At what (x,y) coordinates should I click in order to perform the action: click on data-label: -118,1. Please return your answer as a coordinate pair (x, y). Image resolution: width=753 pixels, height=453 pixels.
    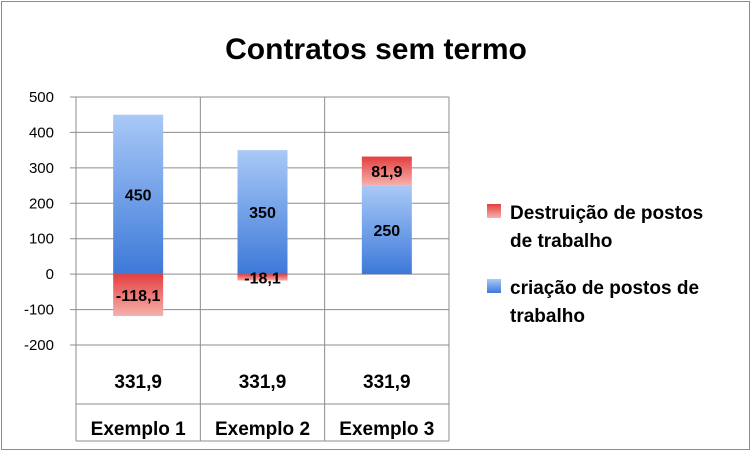
    Looking at the image, I should click on (138, 296).